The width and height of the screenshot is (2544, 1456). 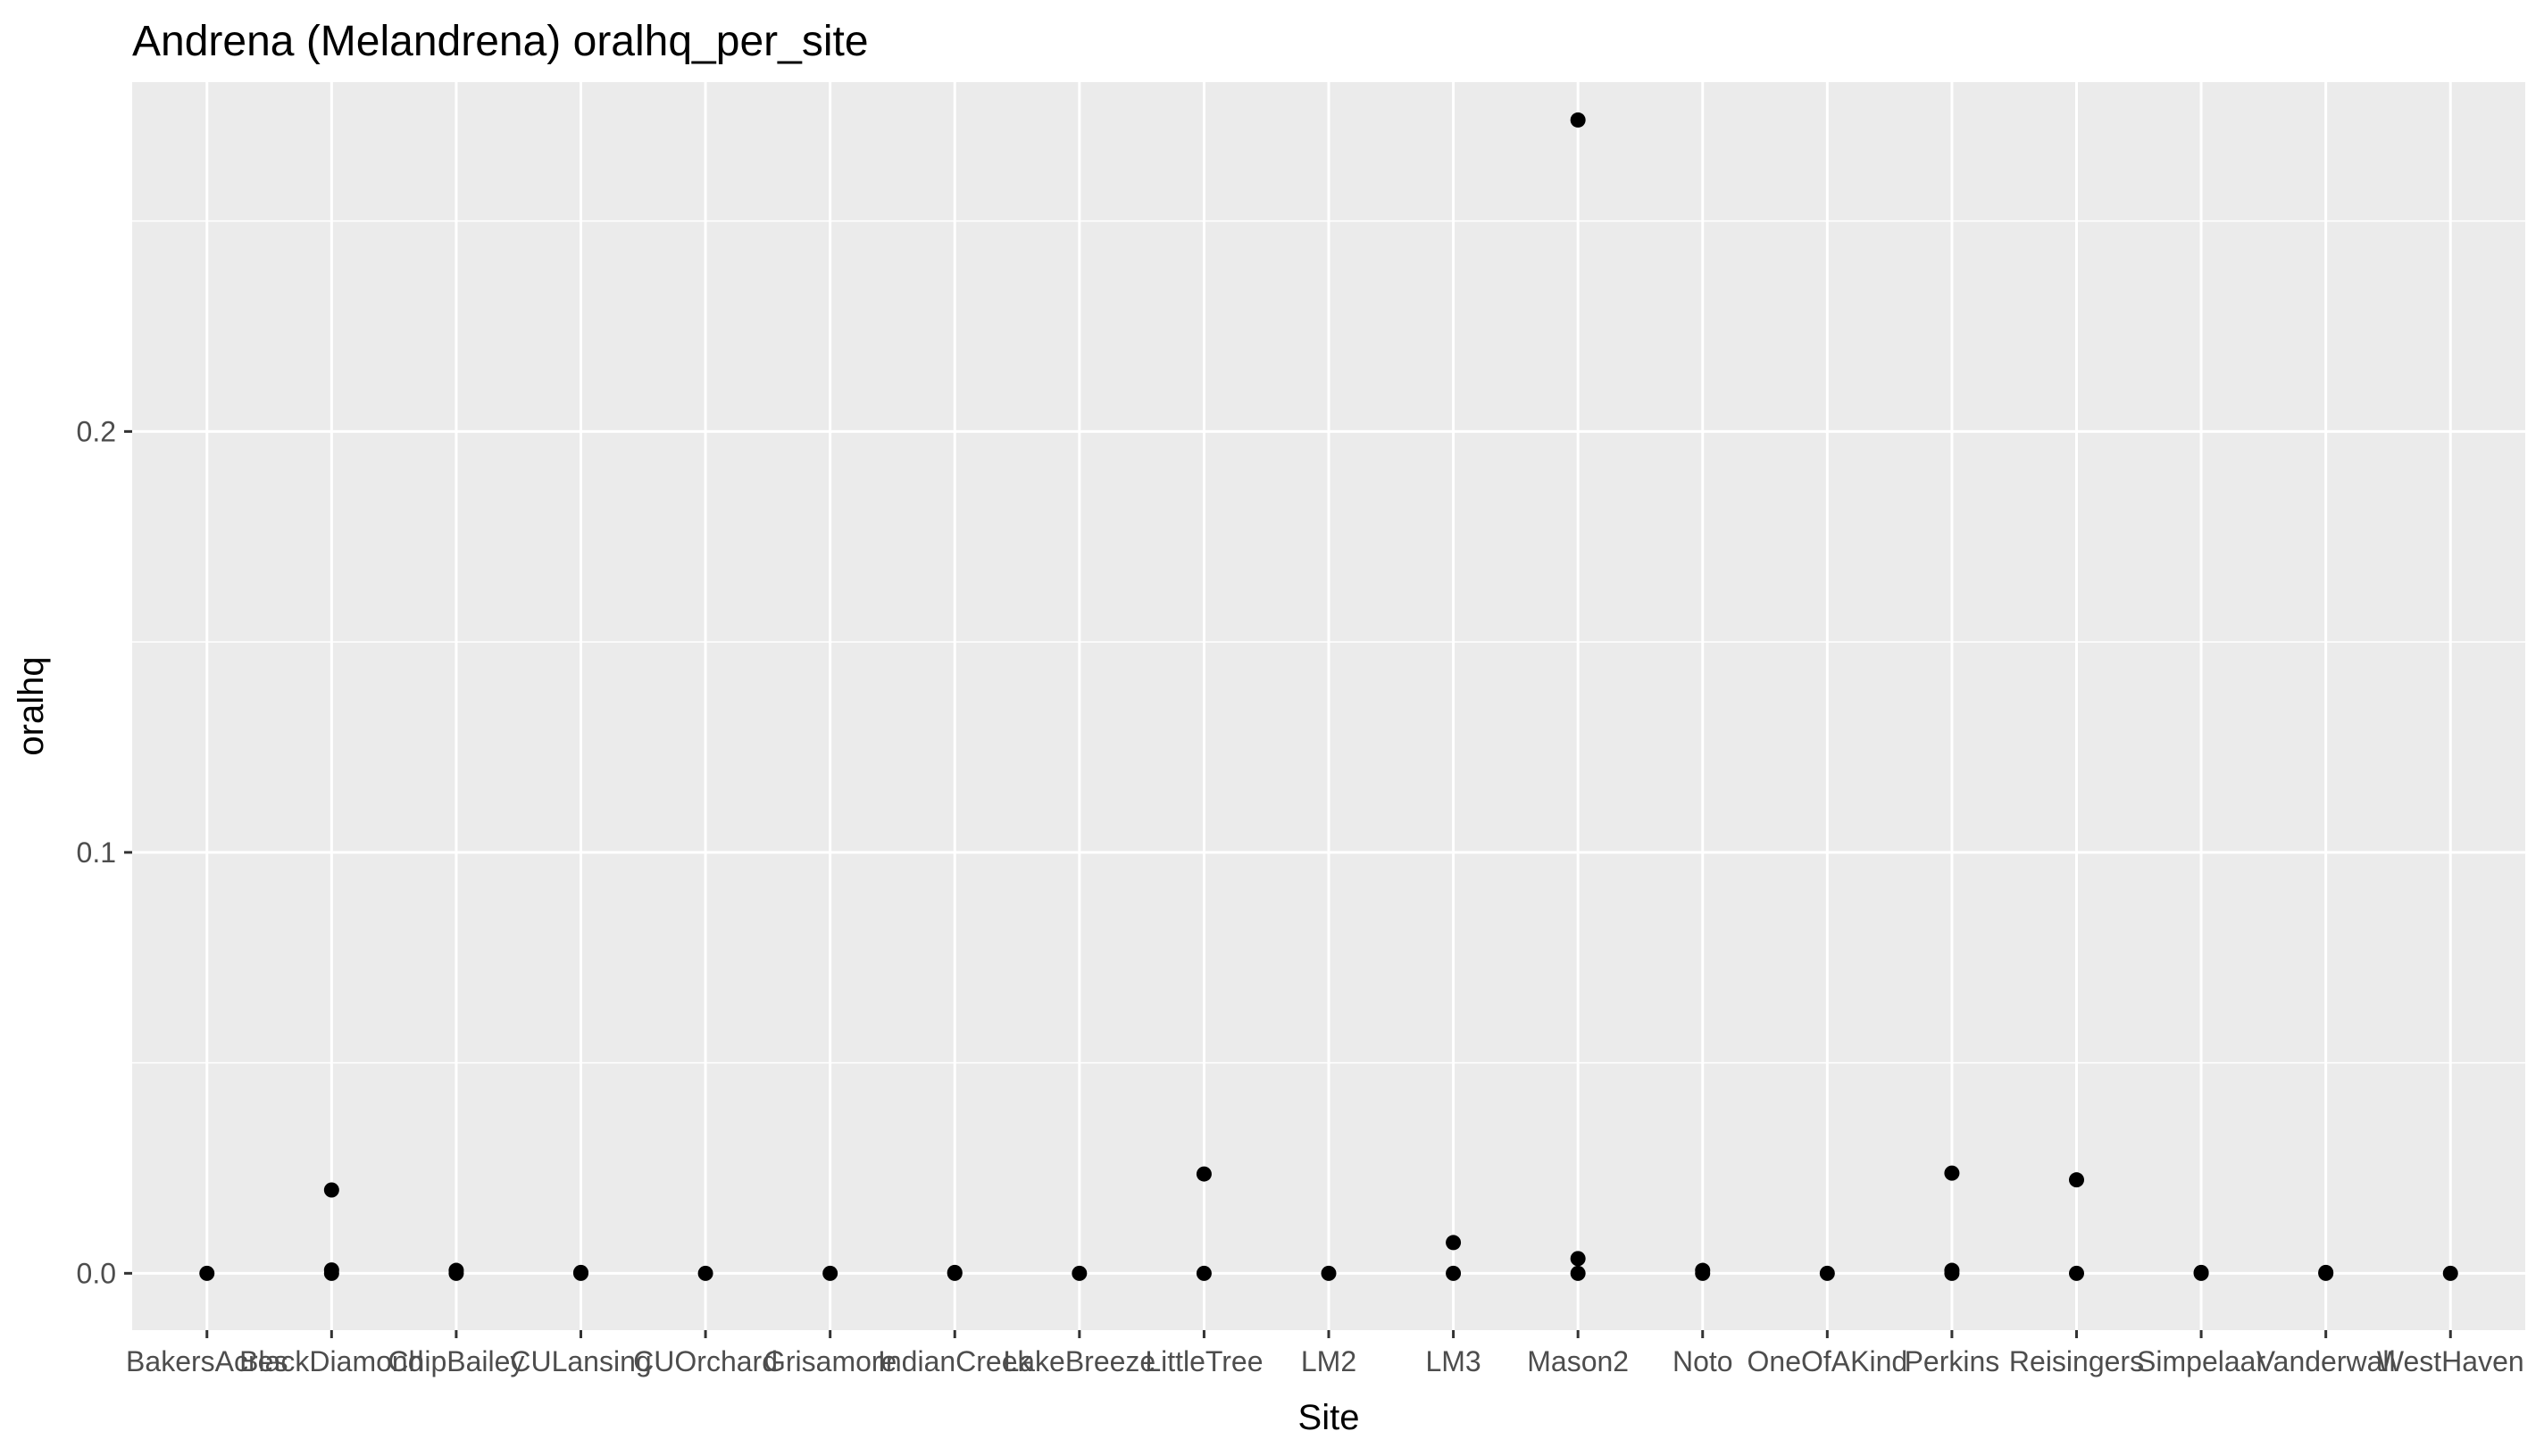 I want to click on x-tick-label: Mason2, so click(x=1578, y=1361).